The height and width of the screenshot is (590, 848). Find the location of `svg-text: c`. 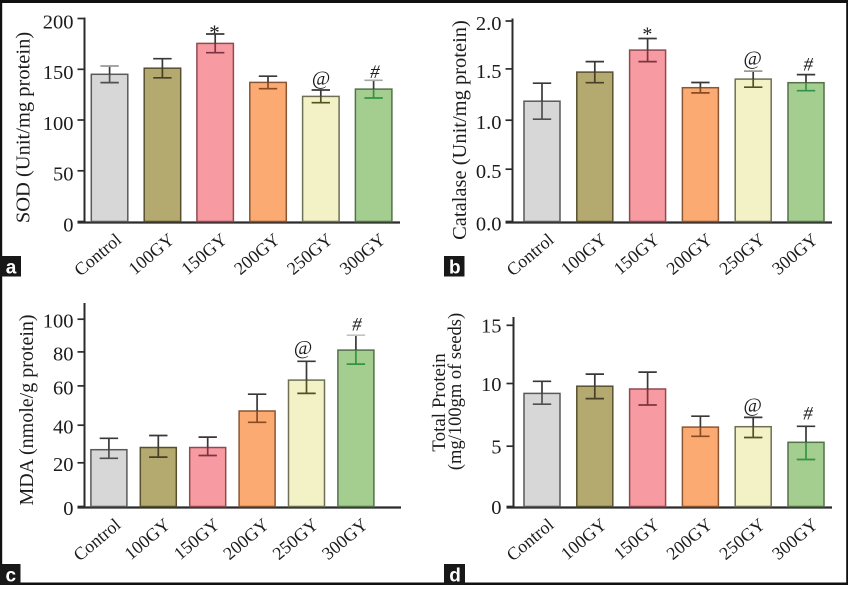

svg-text: c is located at coordinates (10, 575).